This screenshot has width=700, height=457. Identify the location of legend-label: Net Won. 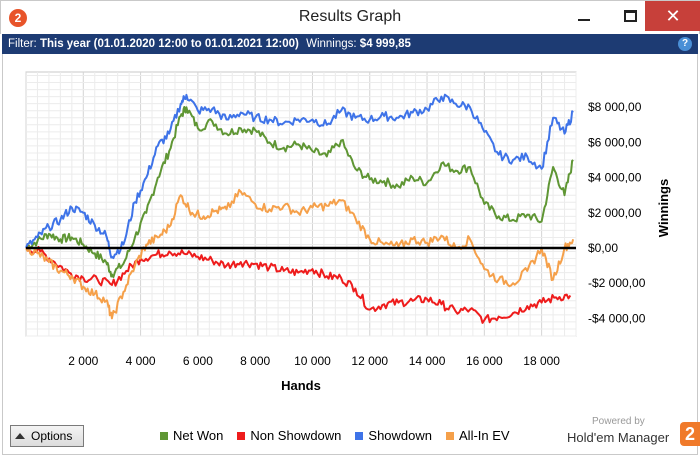
(198, 435).